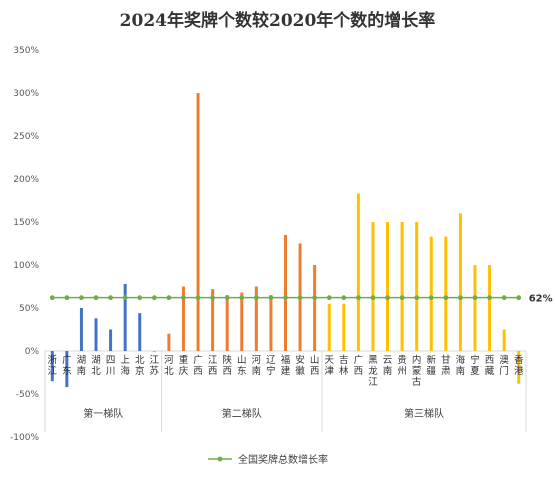 The image size is (555, 479). I want to click on category-label: 贵州, so click(402, 365).